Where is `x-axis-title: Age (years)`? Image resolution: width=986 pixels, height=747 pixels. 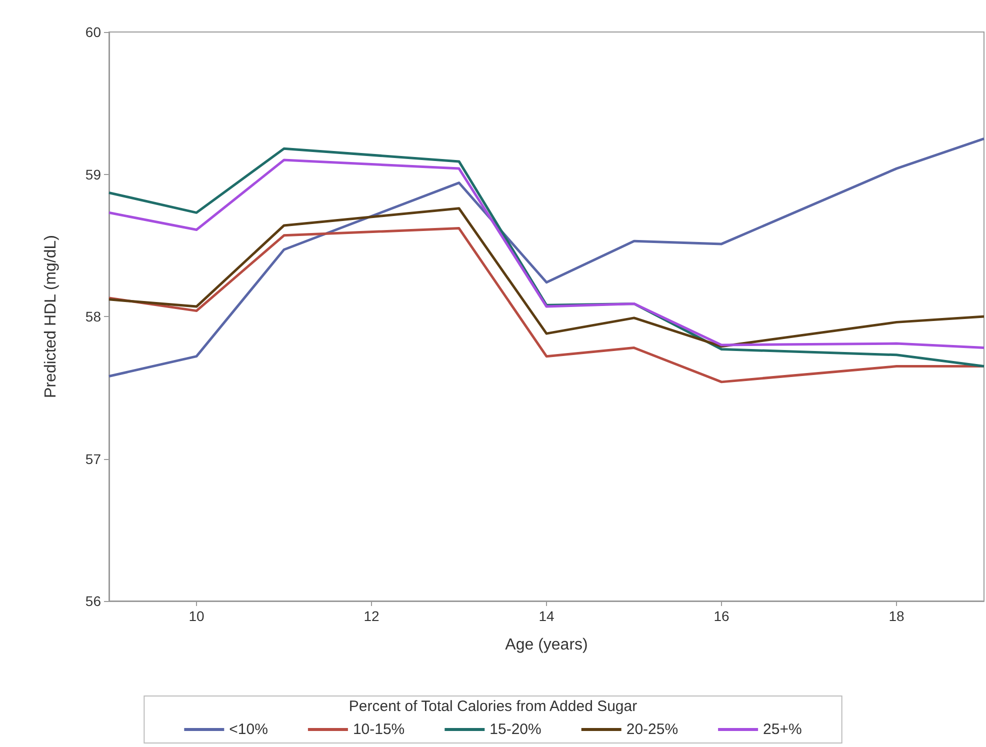
x-axis-title: Age (years) is located at coordinates (546, 645).